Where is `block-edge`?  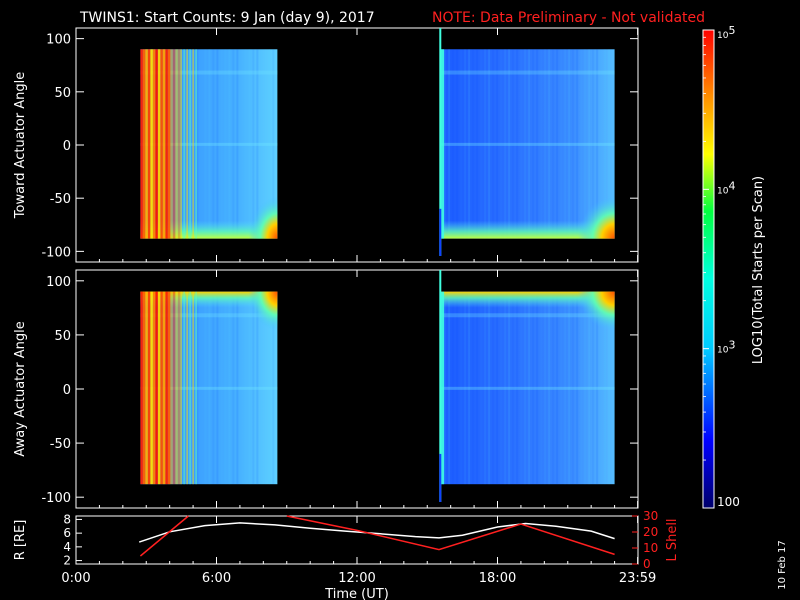
block-edge is located at coordinates (442, 144).